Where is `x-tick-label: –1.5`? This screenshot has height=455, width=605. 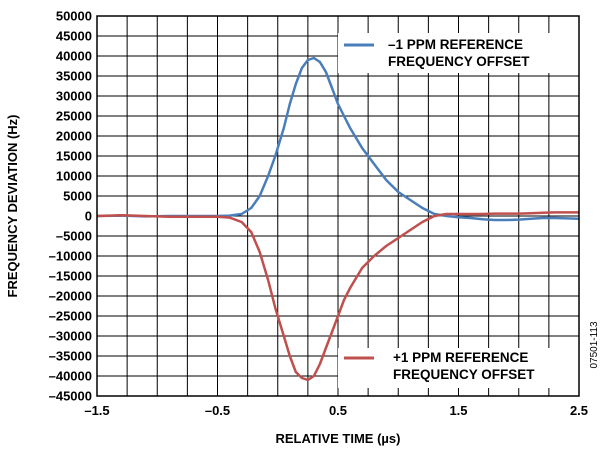
x-tick-label: –1.5 is located at coordinates (96, 410).